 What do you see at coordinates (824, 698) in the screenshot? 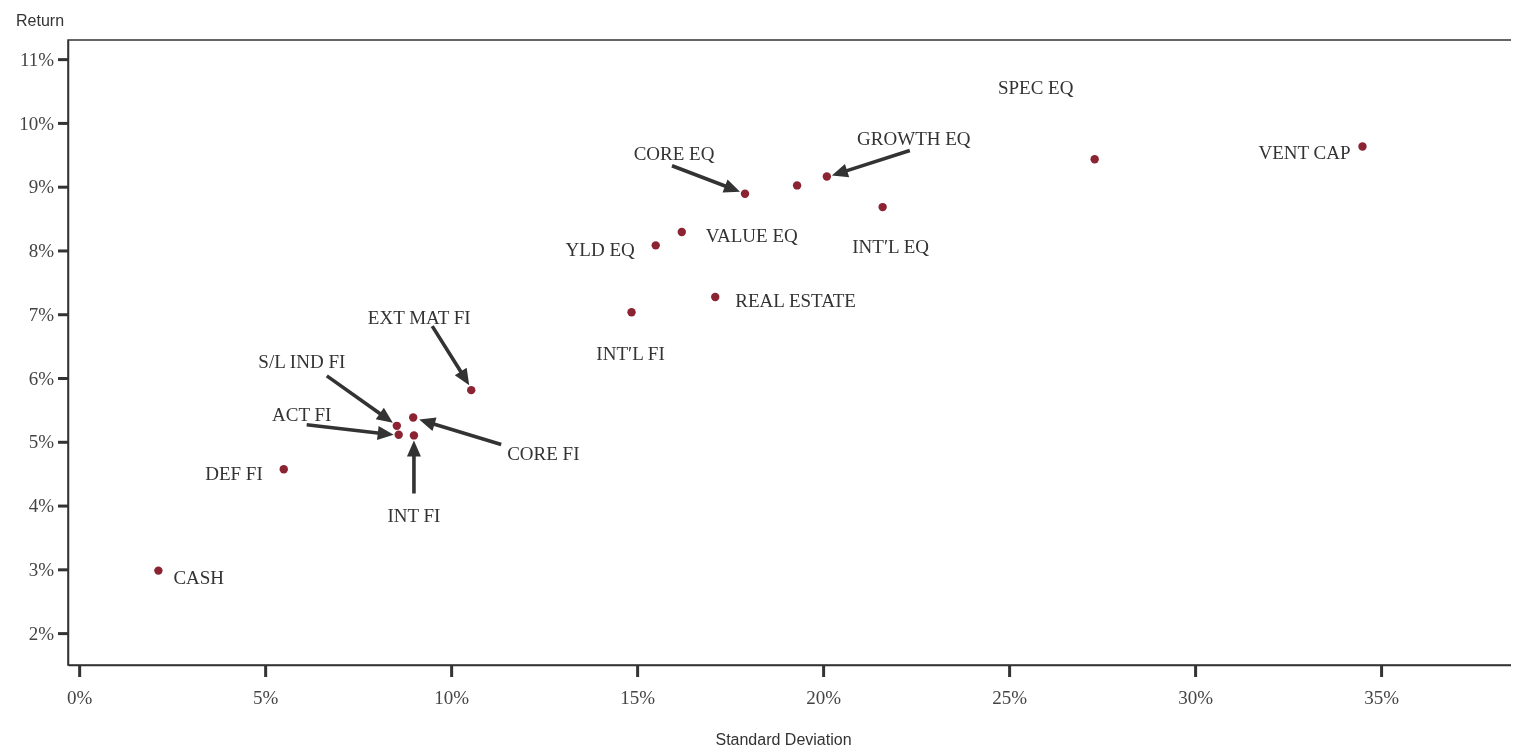
I see `x-tick-label: 20%` at bounding box center [824, 698].